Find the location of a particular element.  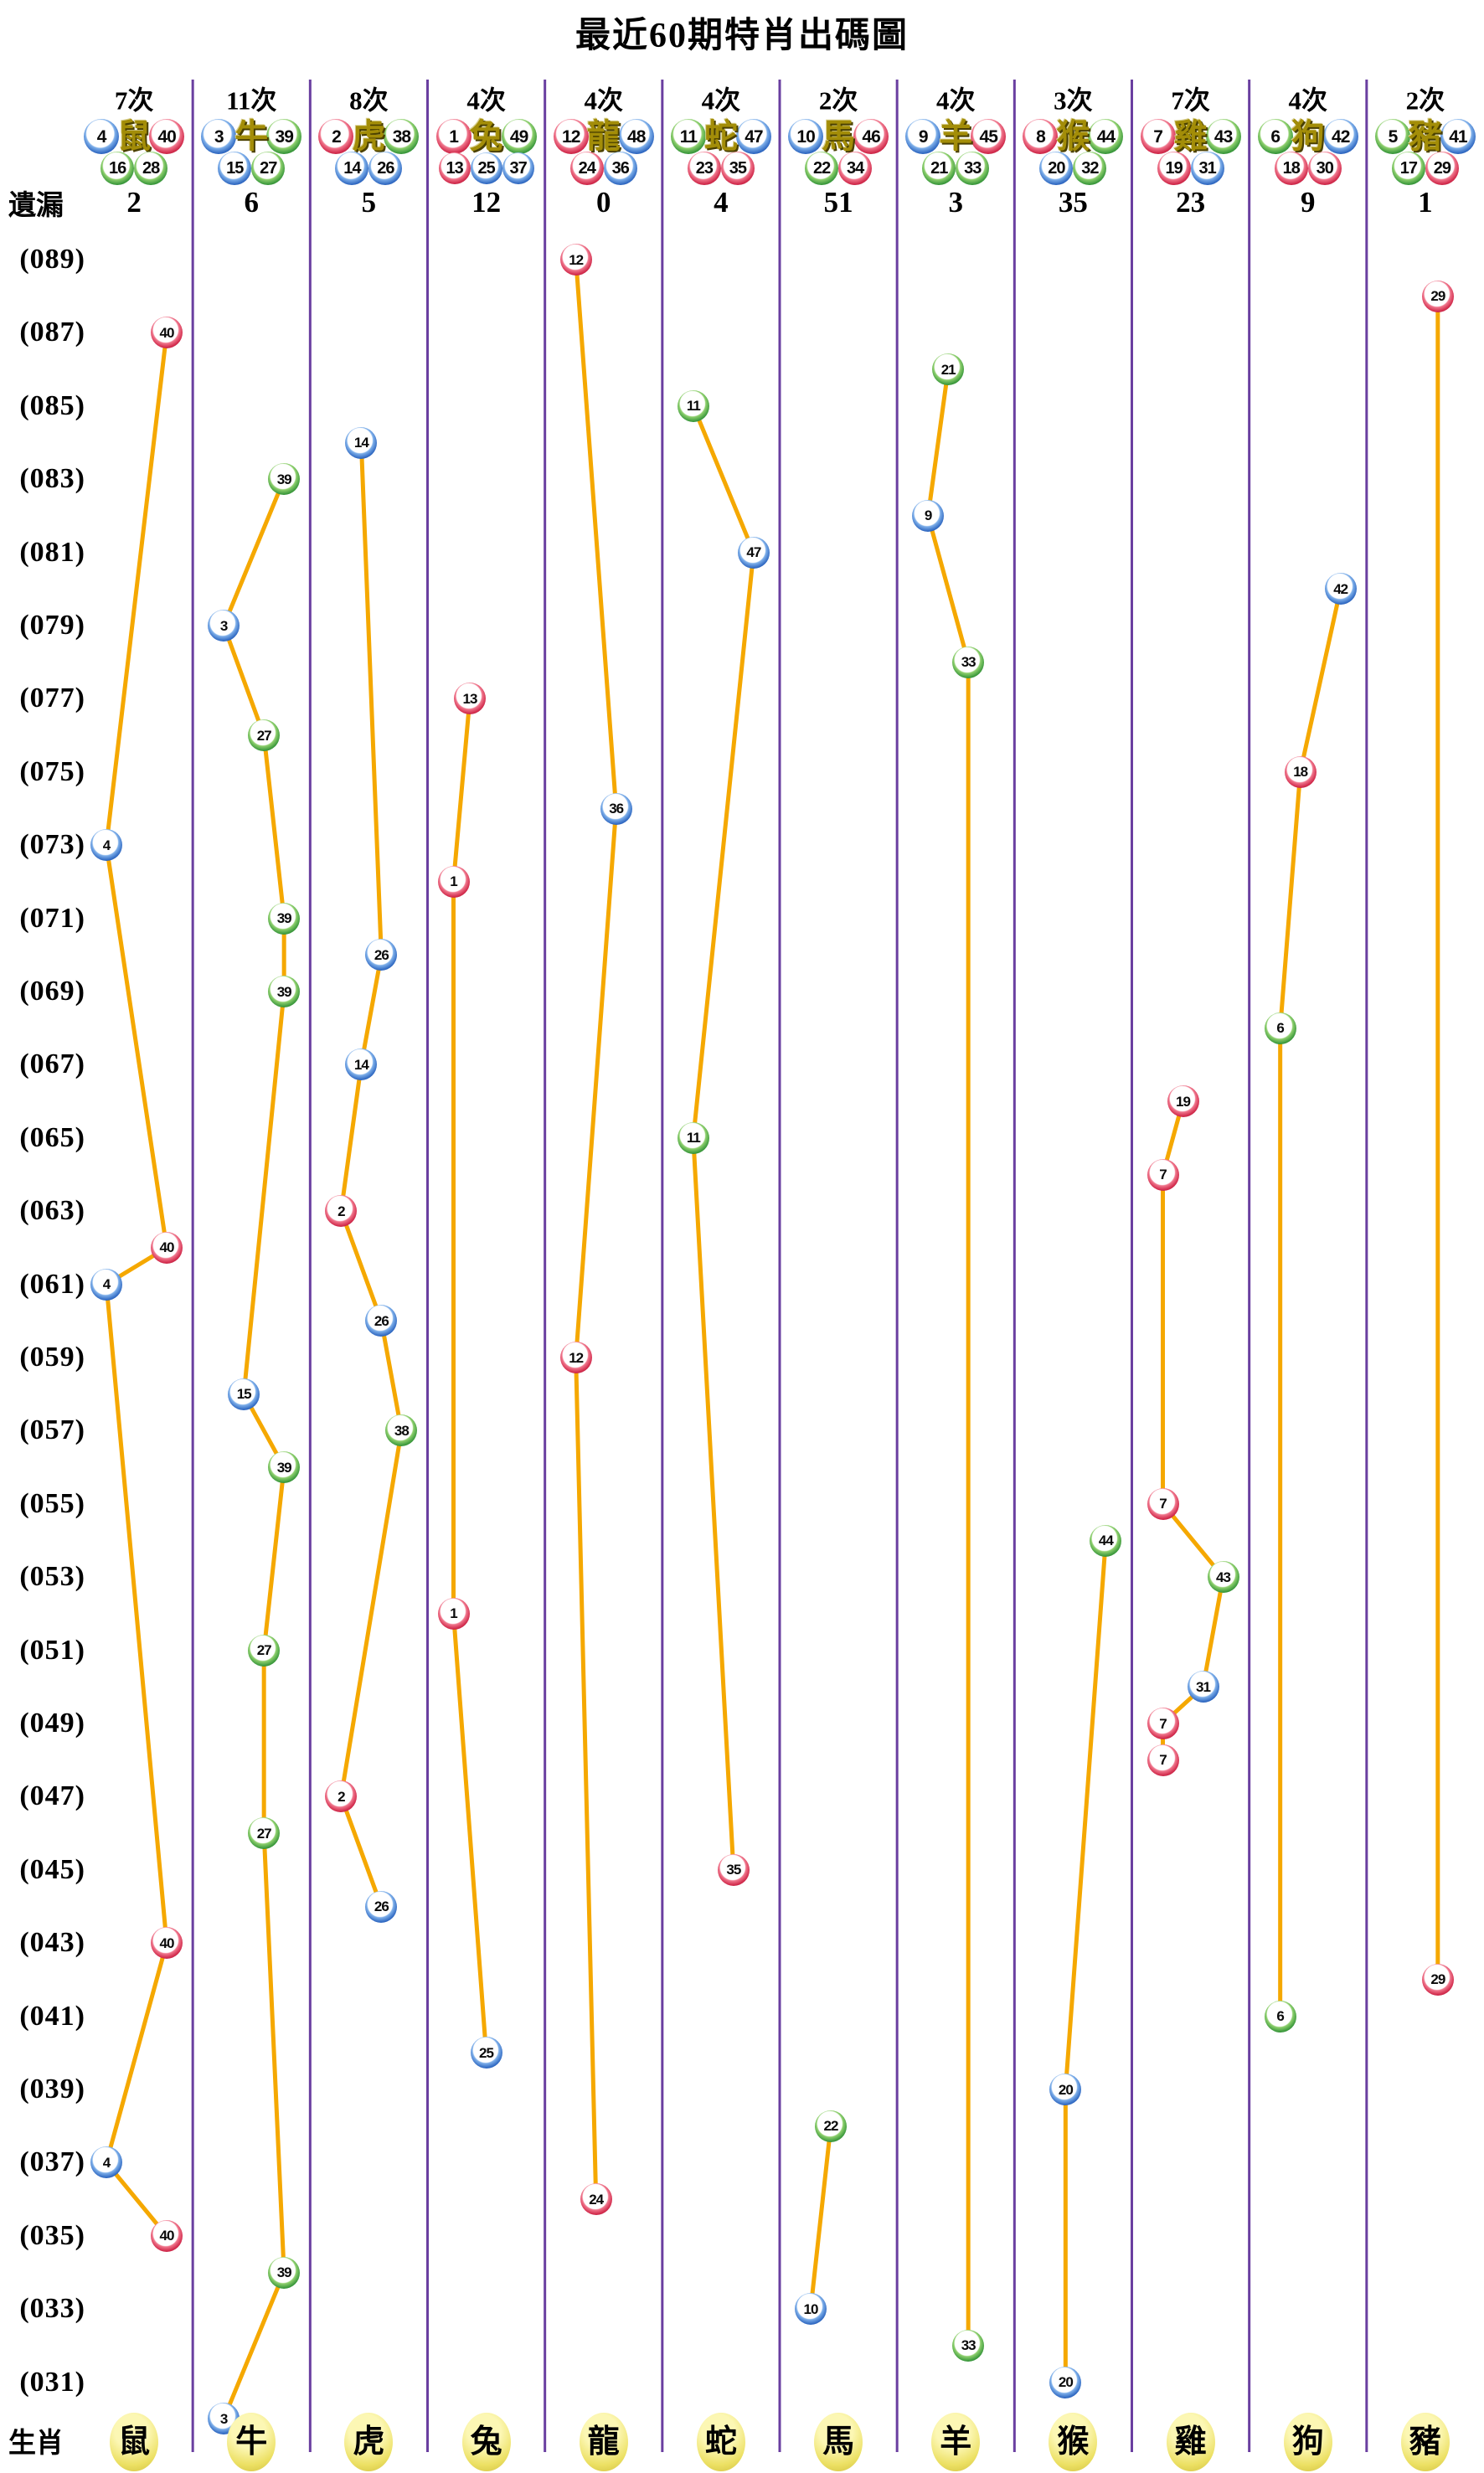

chart-ball: 39 is located at coordinates (284, 2272).